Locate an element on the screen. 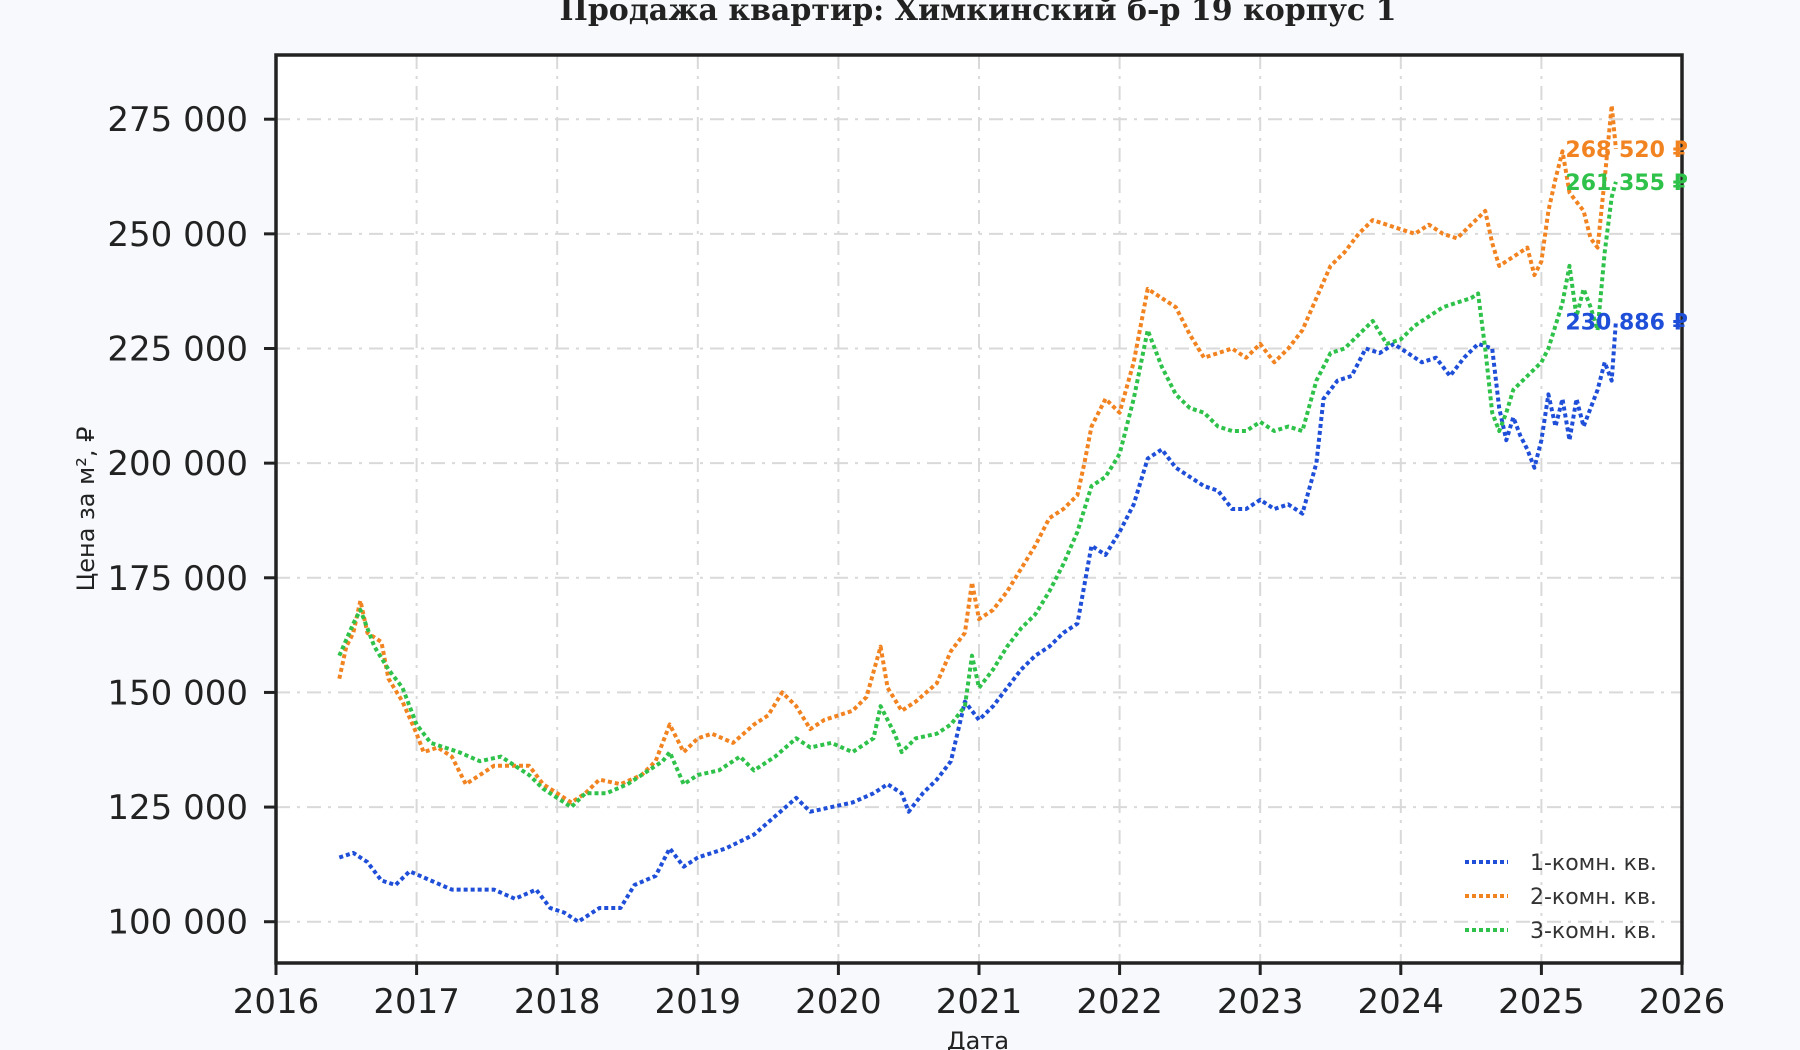 Image resolution: width=1800 pixels, height=1050 pixels. x-tick-label: 2022 is located at coordinates (1119, 1002).